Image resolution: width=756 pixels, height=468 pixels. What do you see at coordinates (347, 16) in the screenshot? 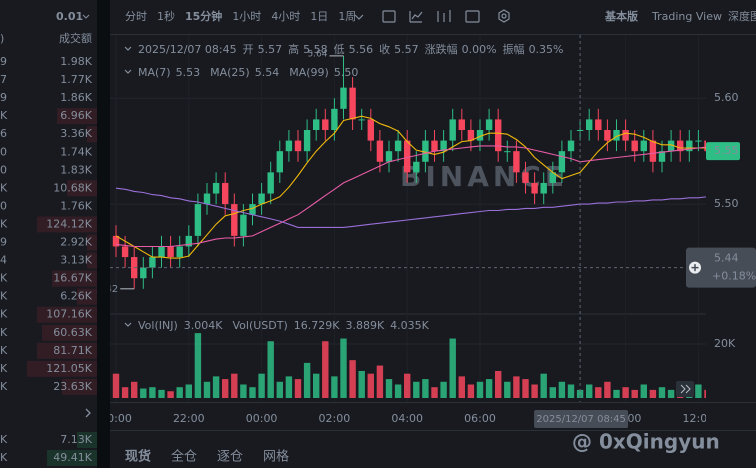
I see `interval-tab: 1周` at bounding box center [347, 16].